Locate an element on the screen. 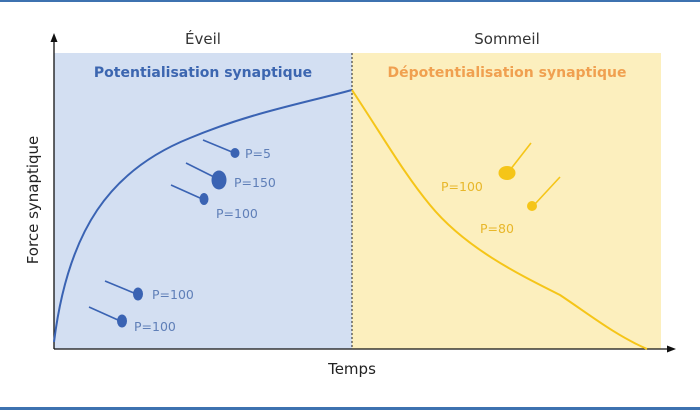  wake-region-title: Potentialisation synaptique is located at coordinates (203, 73).